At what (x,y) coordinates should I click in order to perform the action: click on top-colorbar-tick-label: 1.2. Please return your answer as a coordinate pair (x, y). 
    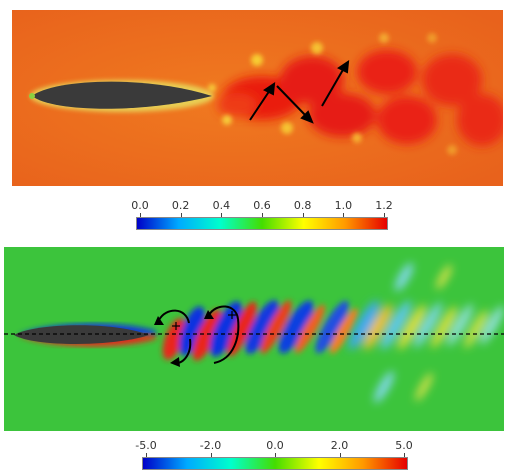
    Looking at the image, I should click on (384, 205).